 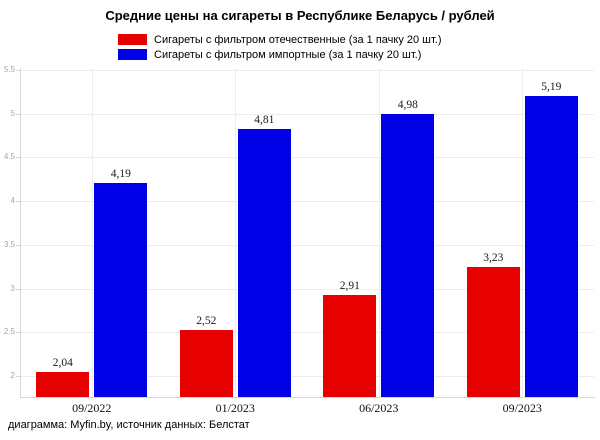 What do you see at coordinates (307, 397) in the screenshot?
I see `x-axis-line` at bounding box center [307, 397].